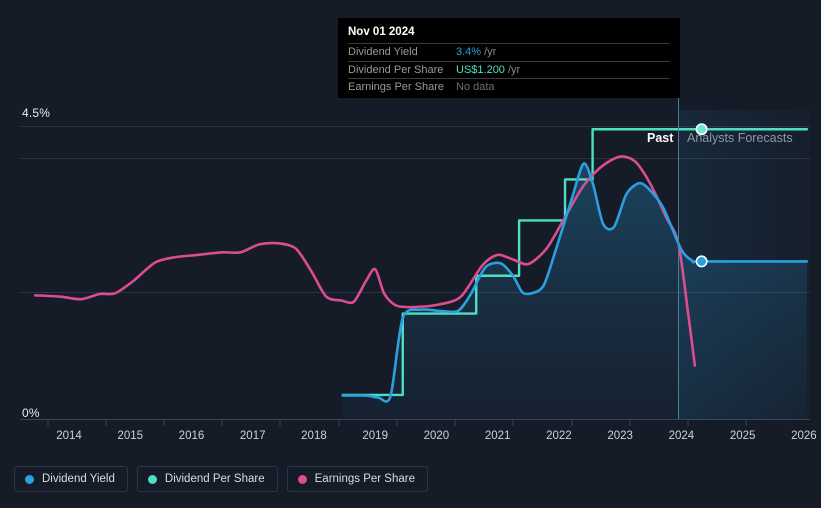 This screenshot has width=821, height=508. I want to click on x-axis-tick-2014: 2014, so click(69, 436).